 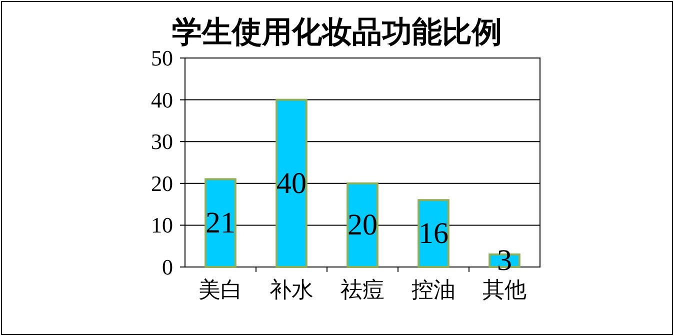 I want to click on x-tick-label: 控油, so click(x=434, y=289).